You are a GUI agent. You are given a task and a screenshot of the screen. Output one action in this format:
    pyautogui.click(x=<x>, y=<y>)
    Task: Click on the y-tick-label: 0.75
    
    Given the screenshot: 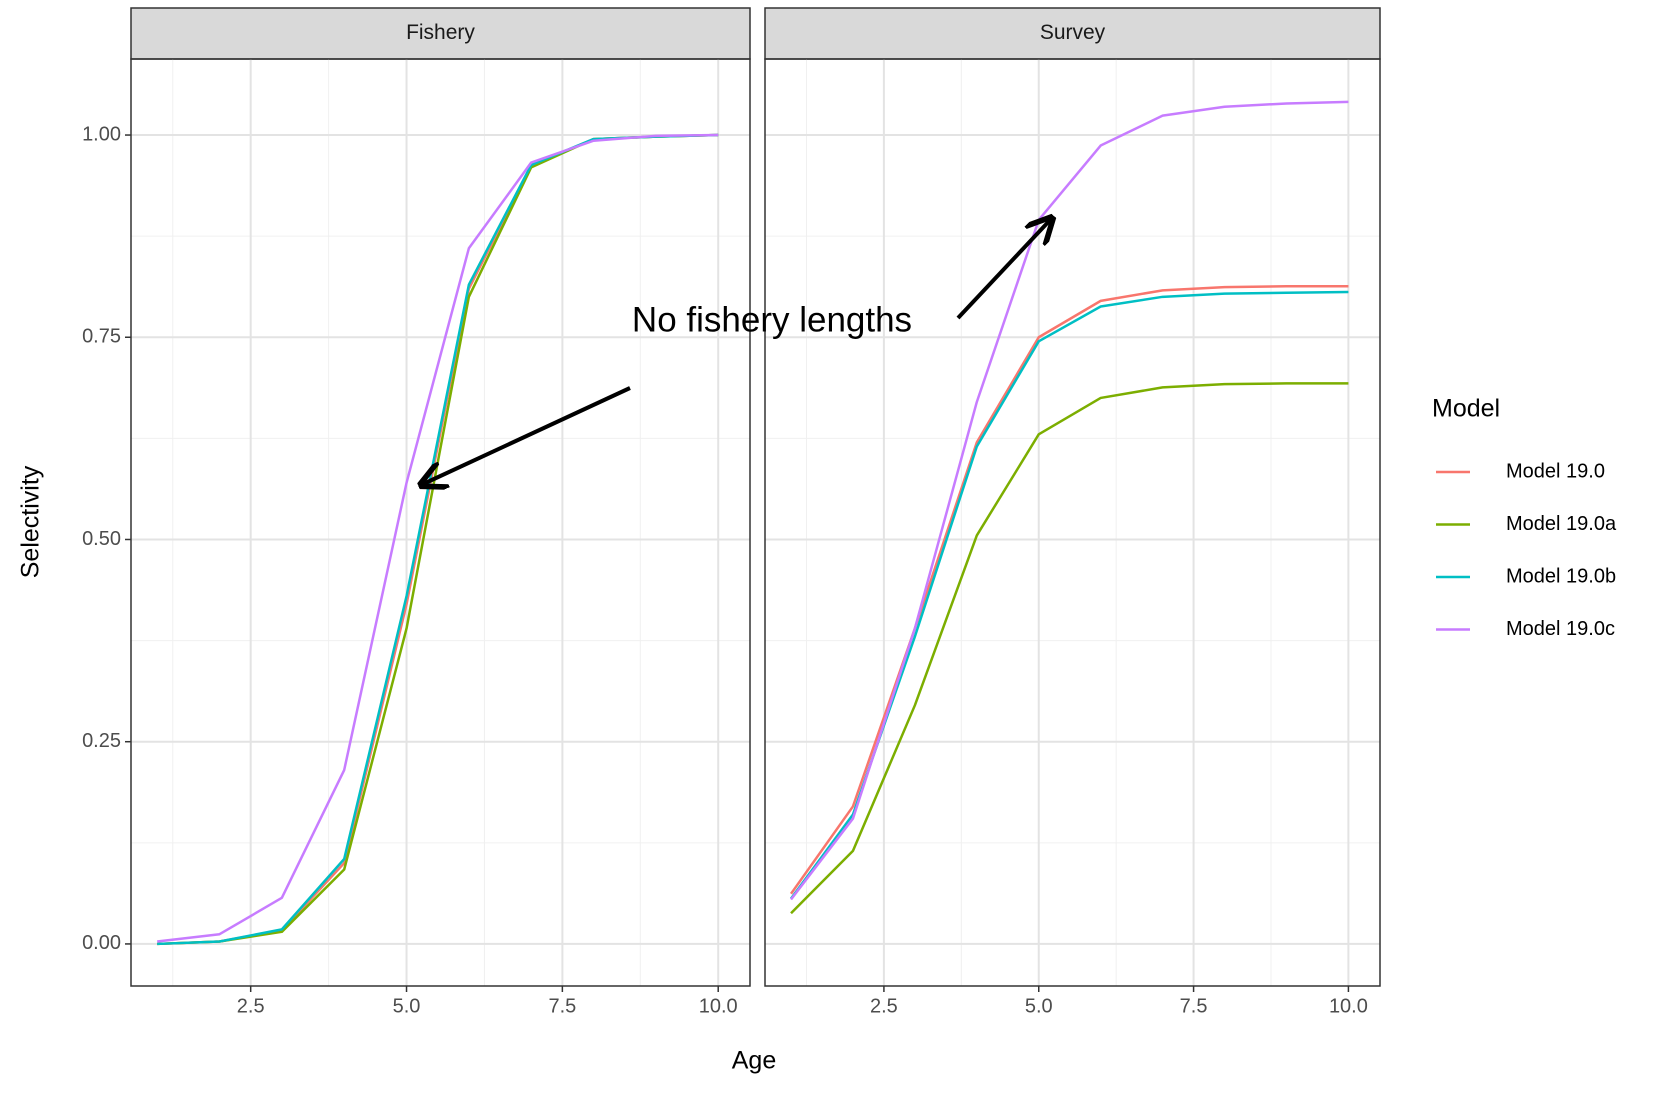 What is the action you would take?
    pyautogui.click(x=101, y=337)
    